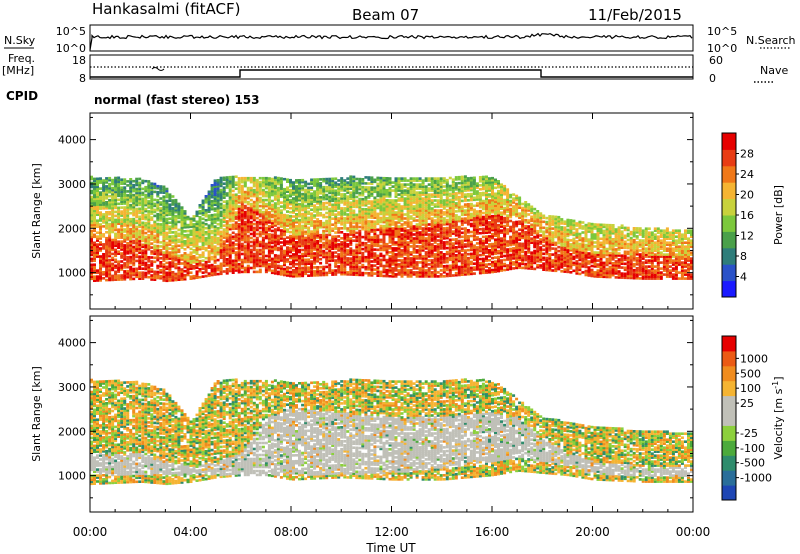 The image size is (800, 554). Describe the element at coordinates (71, 48) in the screenshot. I see `nsky-tick-bottom: 10^0` at that location.